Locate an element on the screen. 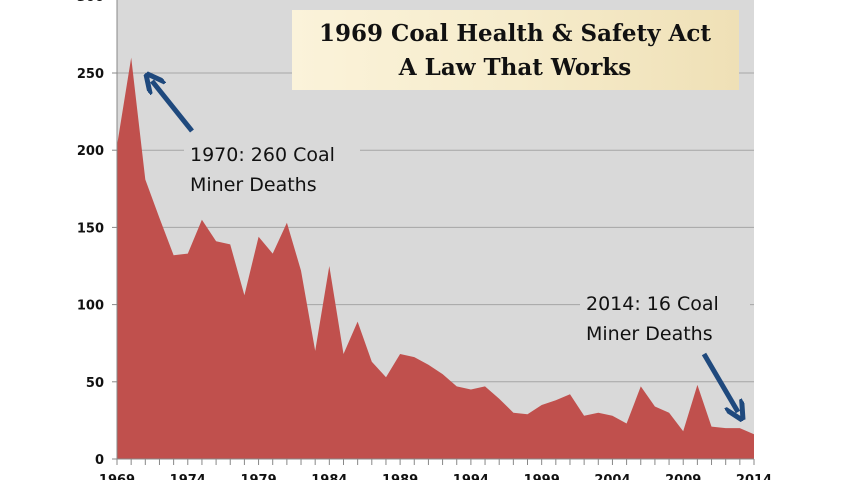  annotation-2014-line1: 2014: 16 Coal is located at coordinates (652, 304).